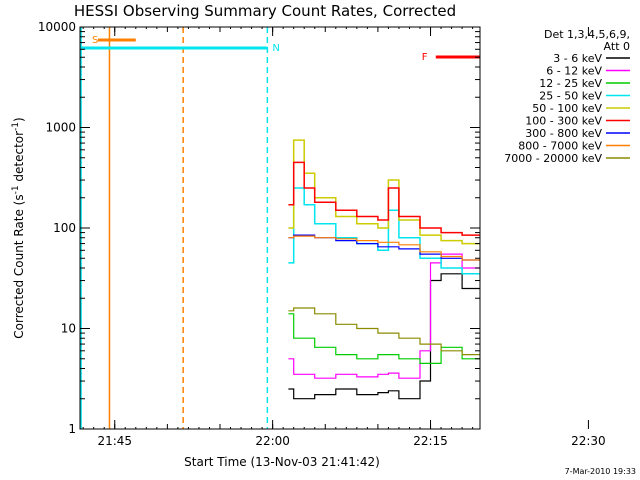  I want to click on legend-label-3: 25 - 50 keV, so click(570, 96).